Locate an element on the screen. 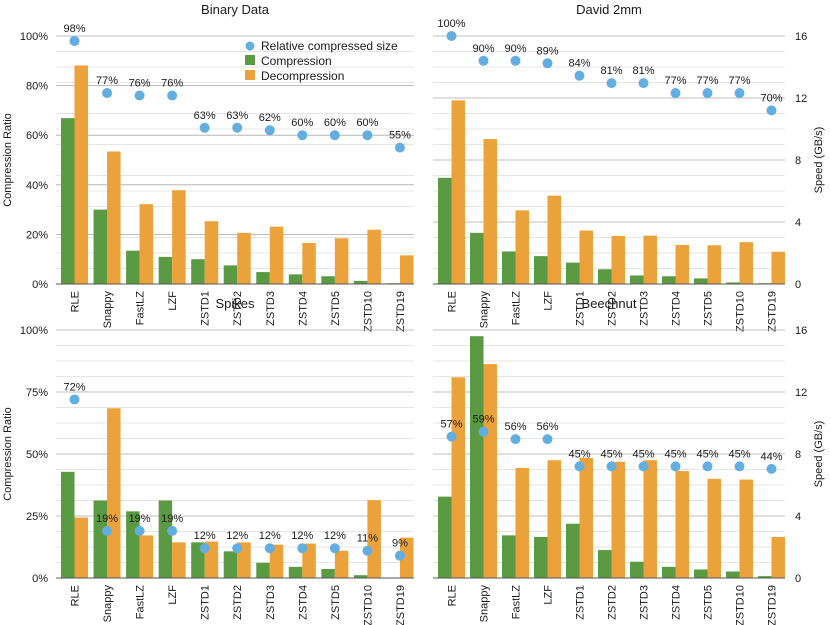  relative-size-label: 9% is located at coordinates (400, 544).